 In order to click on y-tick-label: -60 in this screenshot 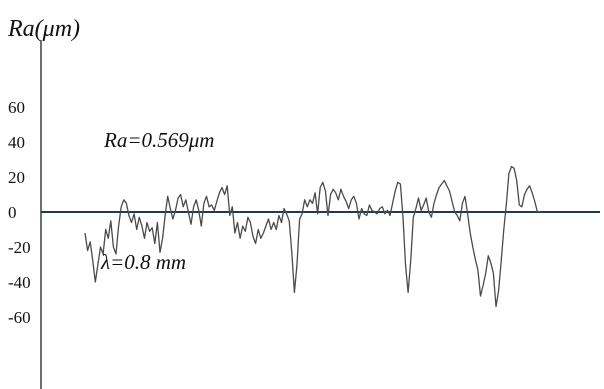, I will do `click(19, 317)`.